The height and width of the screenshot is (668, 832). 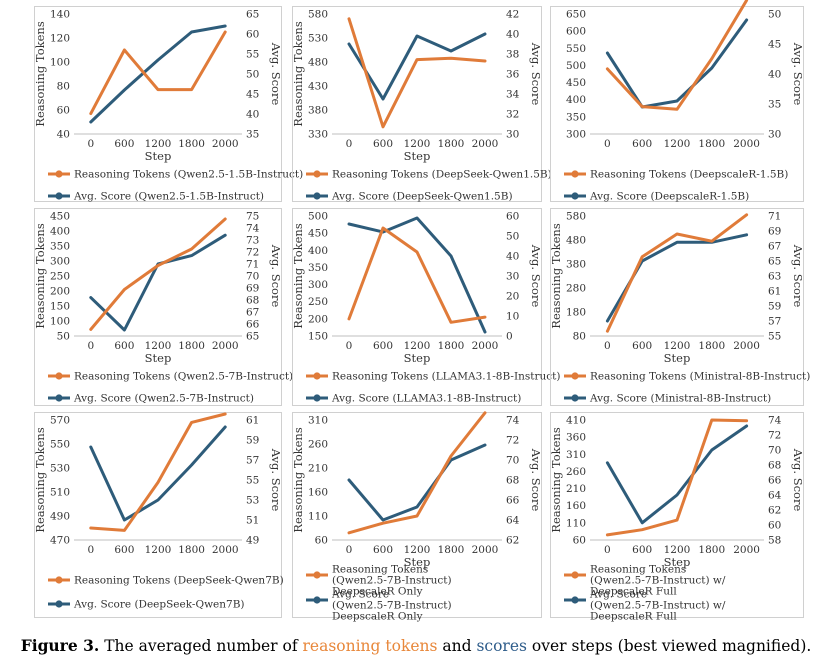 What do you see at coordinates (253, 229) in the screenshot?
I see `y2-tick-label: 74` at bounding box center [253, 229].